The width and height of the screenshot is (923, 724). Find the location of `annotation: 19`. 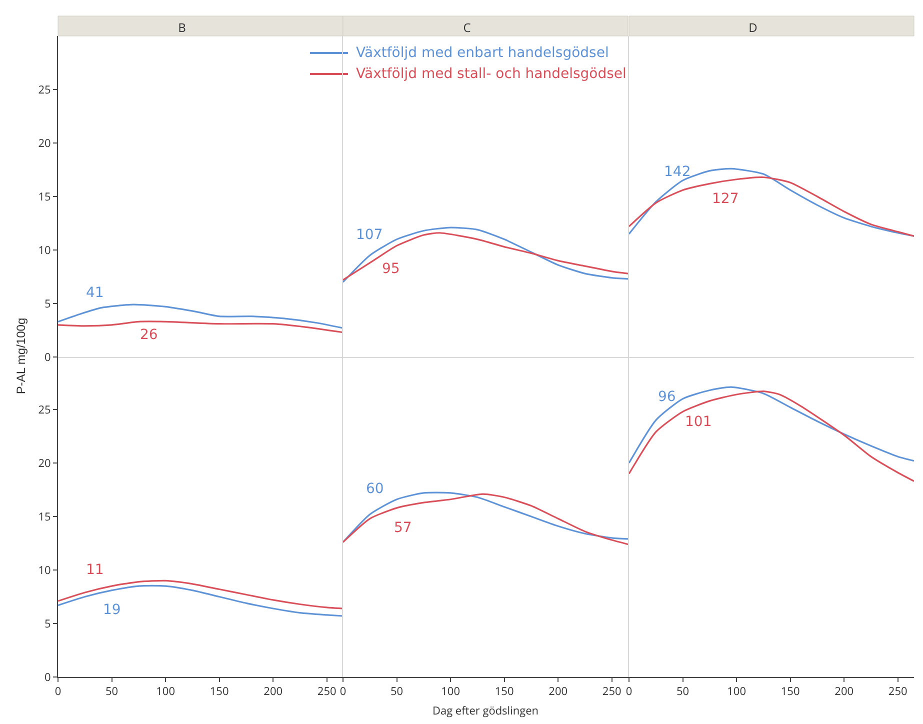

annotation: 19 is located at coordinates (112, 610).